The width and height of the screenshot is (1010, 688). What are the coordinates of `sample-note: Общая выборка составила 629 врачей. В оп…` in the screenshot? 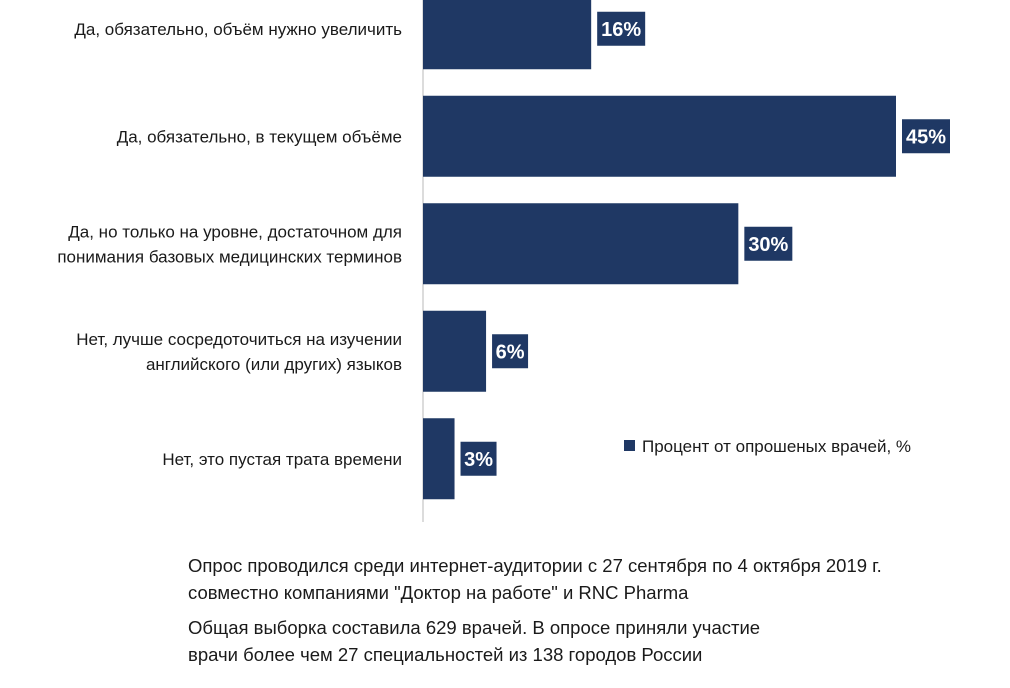 It's located at (595, 641).